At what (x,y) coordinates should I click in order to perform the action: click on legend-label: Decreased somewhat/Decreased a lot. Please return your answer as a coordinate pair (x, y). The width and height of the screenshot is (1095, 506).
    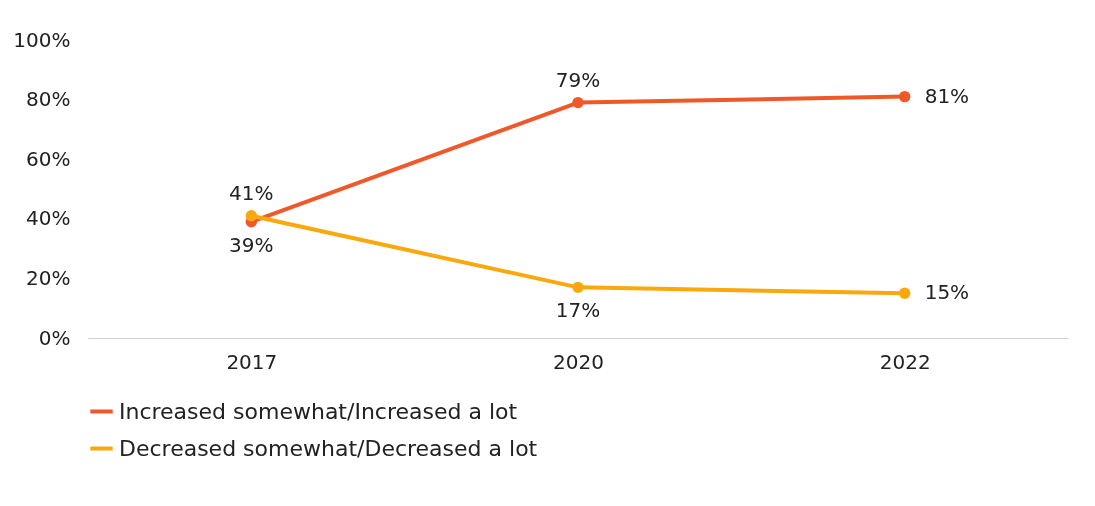
    Looking at the image, I should click on (328, 448).